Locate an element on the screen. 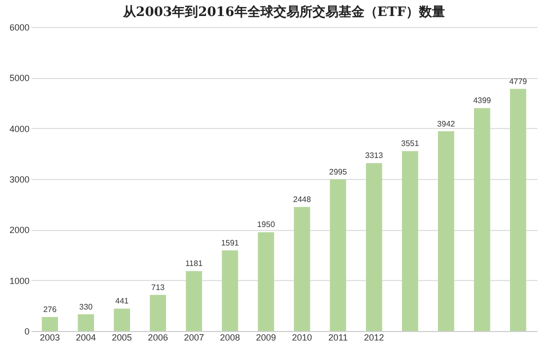 This screenshot has height=350, width=547. x-tick-label: 2005 is located at coordinates (122, 337).